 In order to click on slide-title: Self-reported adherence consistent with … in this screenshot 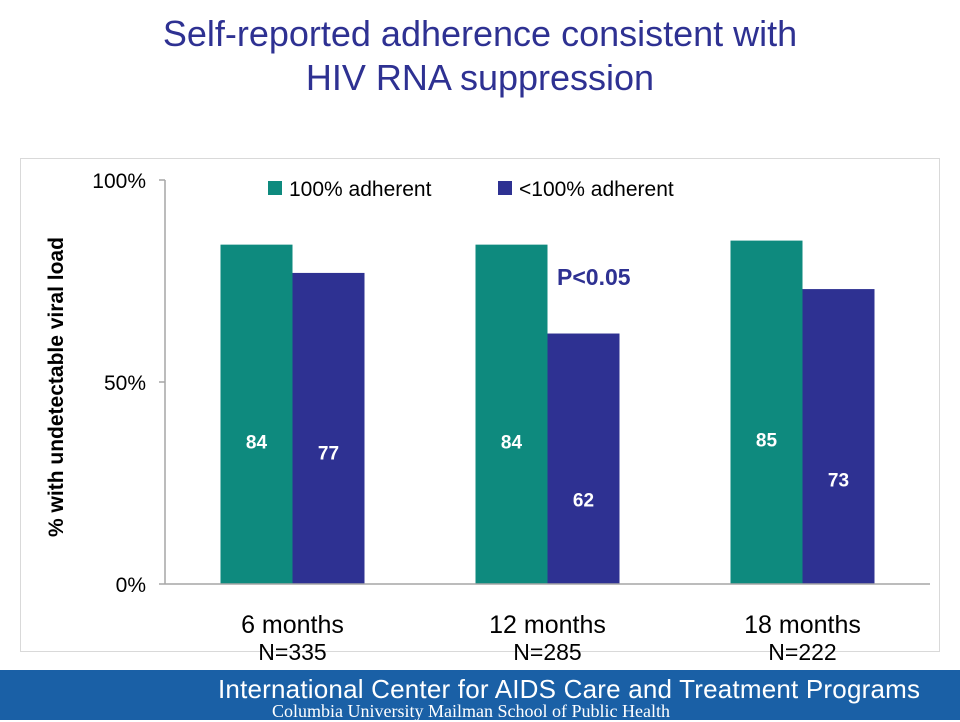, I will do `click(480, 56)`.